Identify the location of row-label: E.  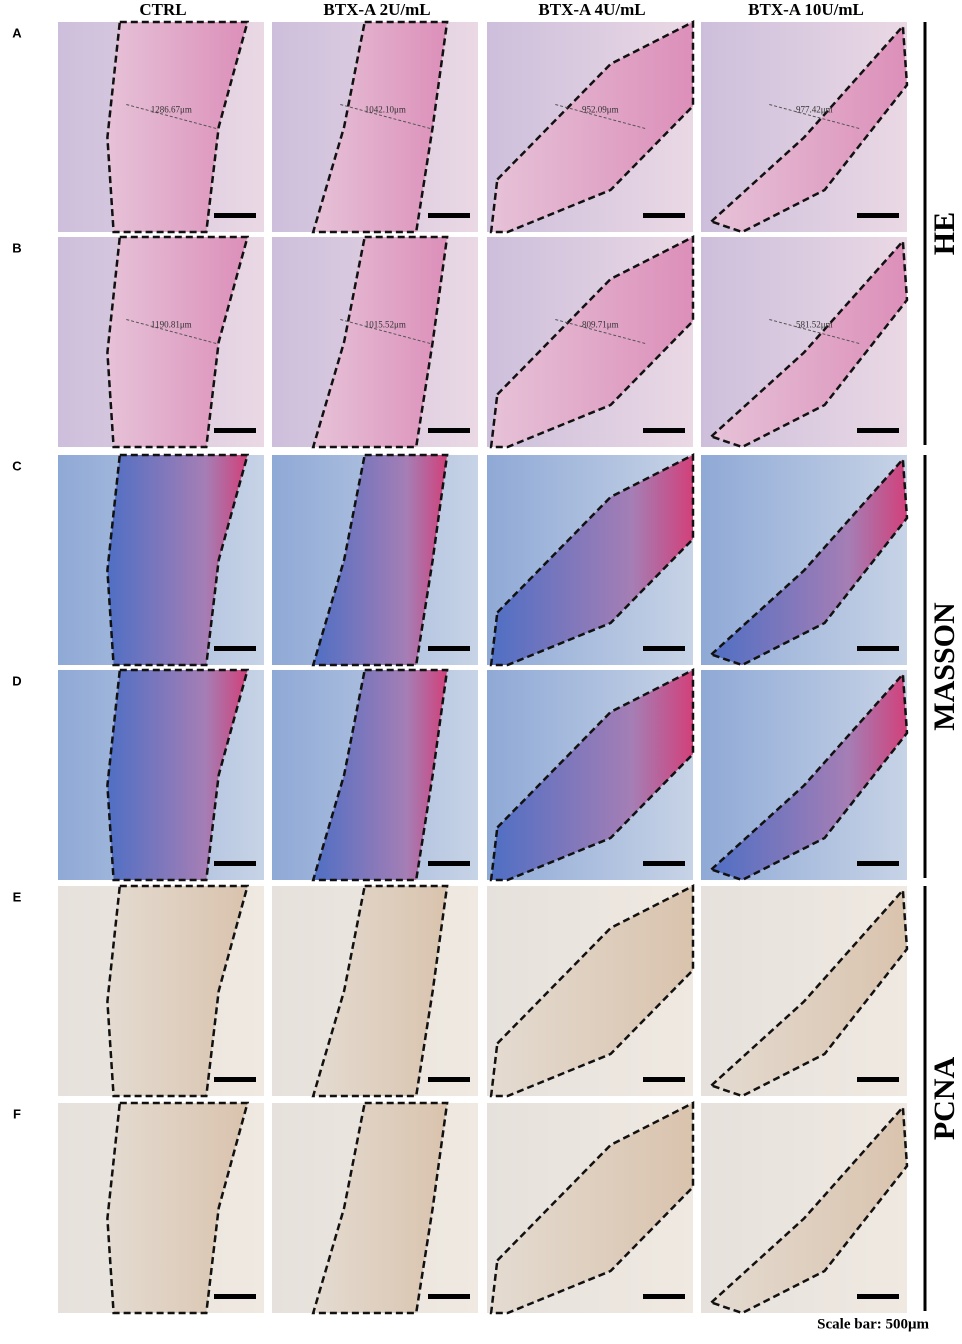
(17, 896).